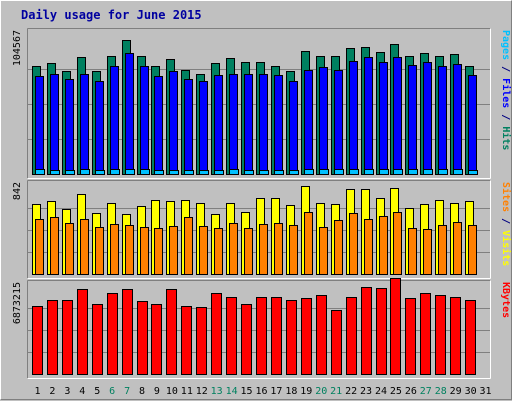  I want to click on hits-panel-legend-part: Pages, so click(505, 45).